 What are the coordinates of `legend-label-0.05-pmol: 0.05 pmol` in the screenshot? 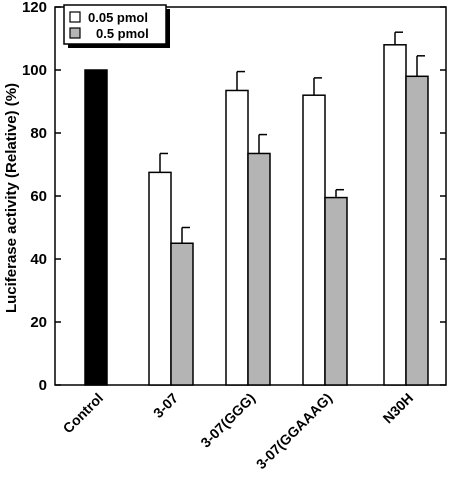 It's located at (118, 17).